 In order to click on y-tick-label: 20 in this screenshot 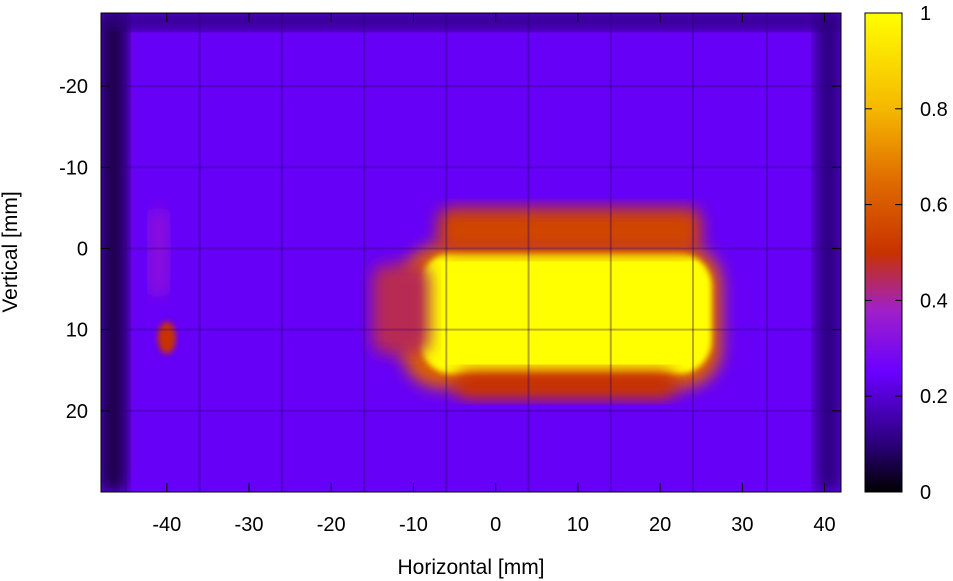, I will do `click(77, 412)`.